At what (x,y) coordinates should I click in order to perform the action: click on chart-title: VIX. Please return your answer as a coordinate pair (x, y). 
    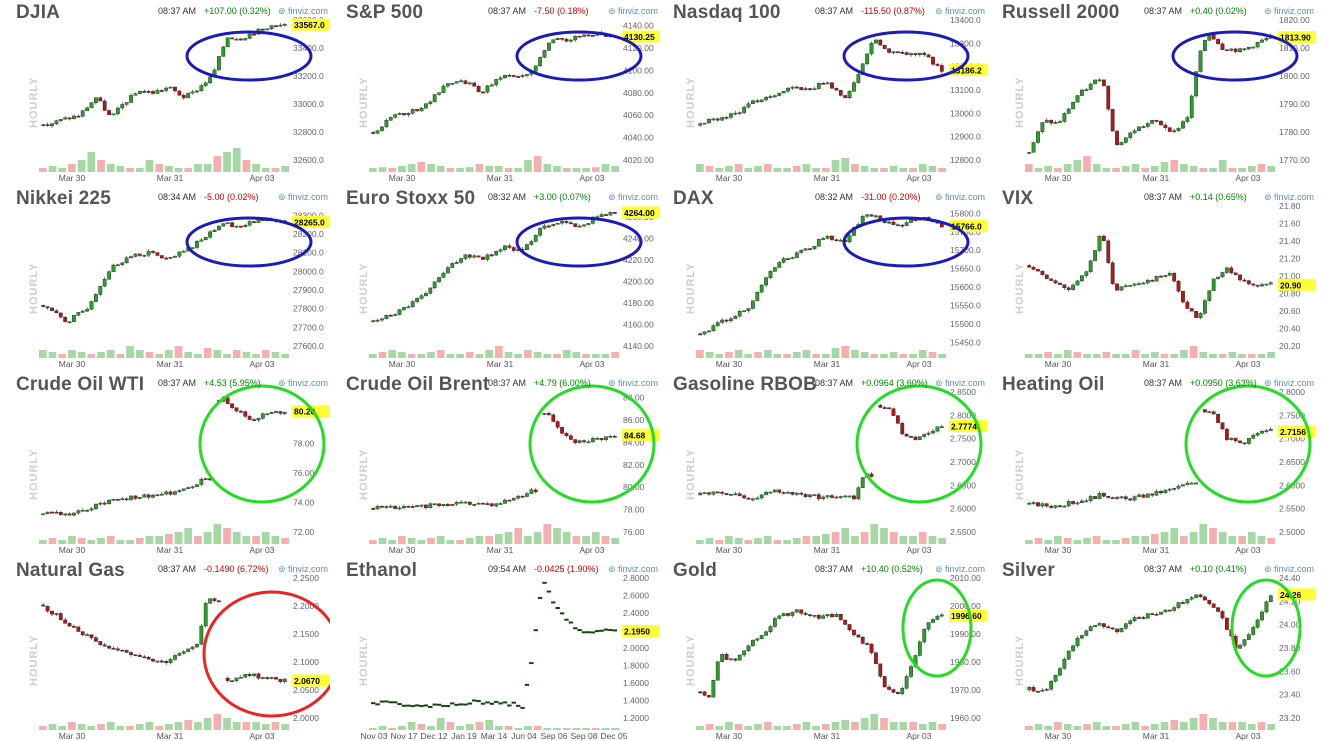
    Looking at the image, I should click on (1018, 198).